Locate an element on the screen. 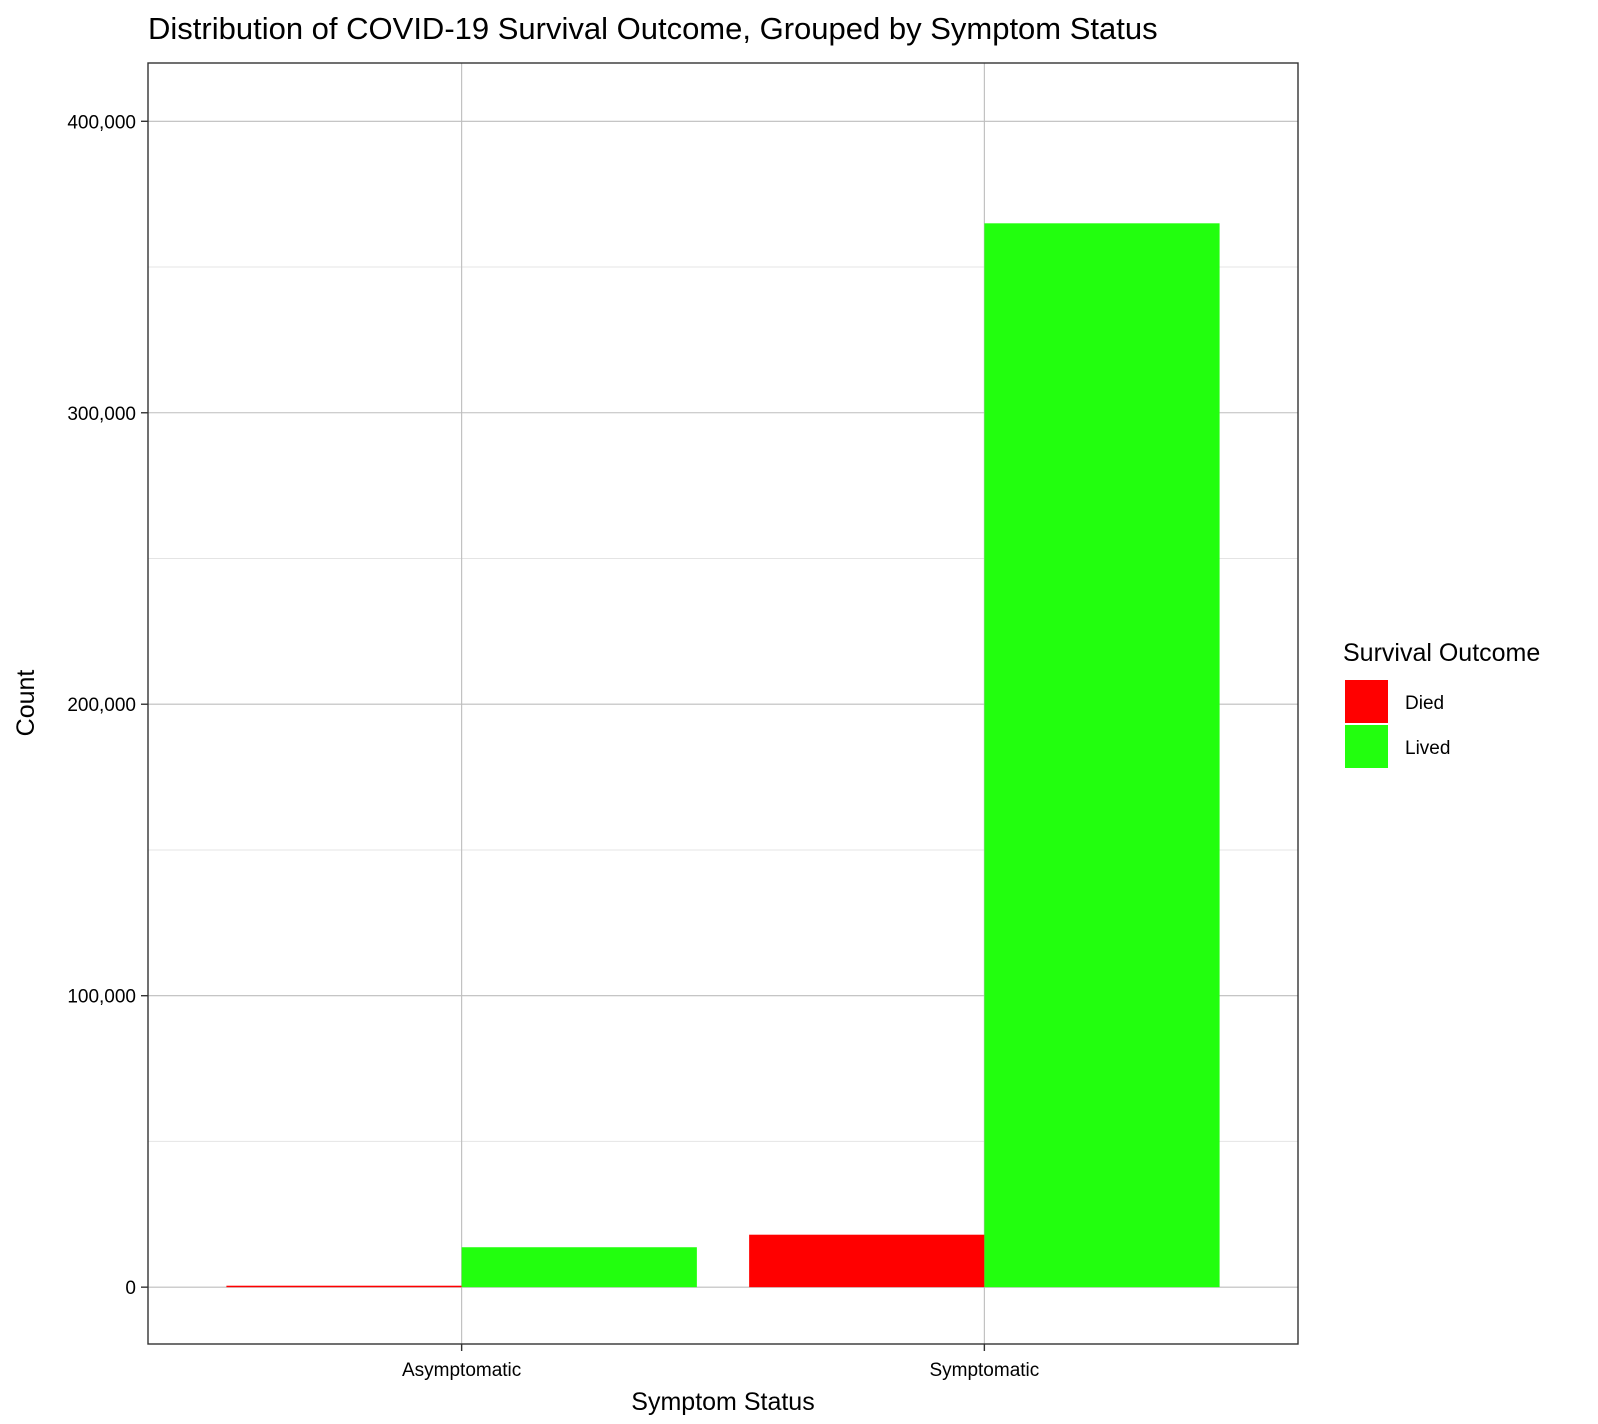 The image size is (1598, 1424). legend: Survival Outcome Died Lived is located at coordinates (1441, 703).